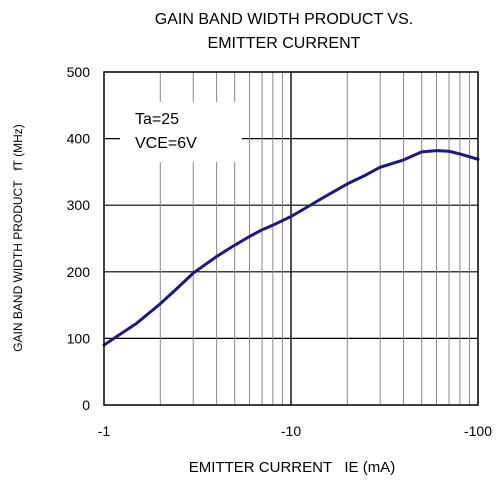 This screenshot has width=499, height=482. I want to click on y-tick-label: 0, so click(86, 405).